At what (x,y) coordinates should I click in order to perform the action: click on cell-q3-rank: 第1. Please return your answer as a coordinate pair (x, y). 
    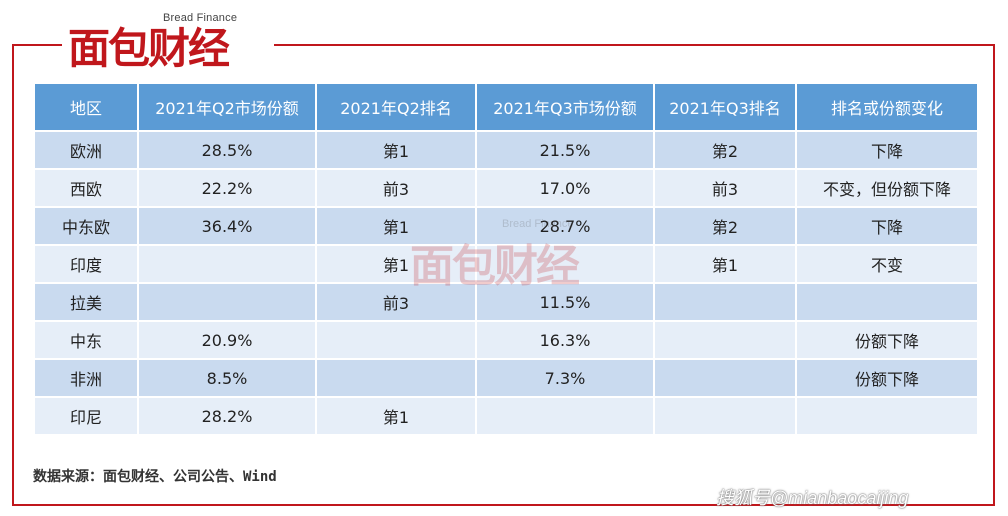
    Looking at the image, I should click on (725, 264).